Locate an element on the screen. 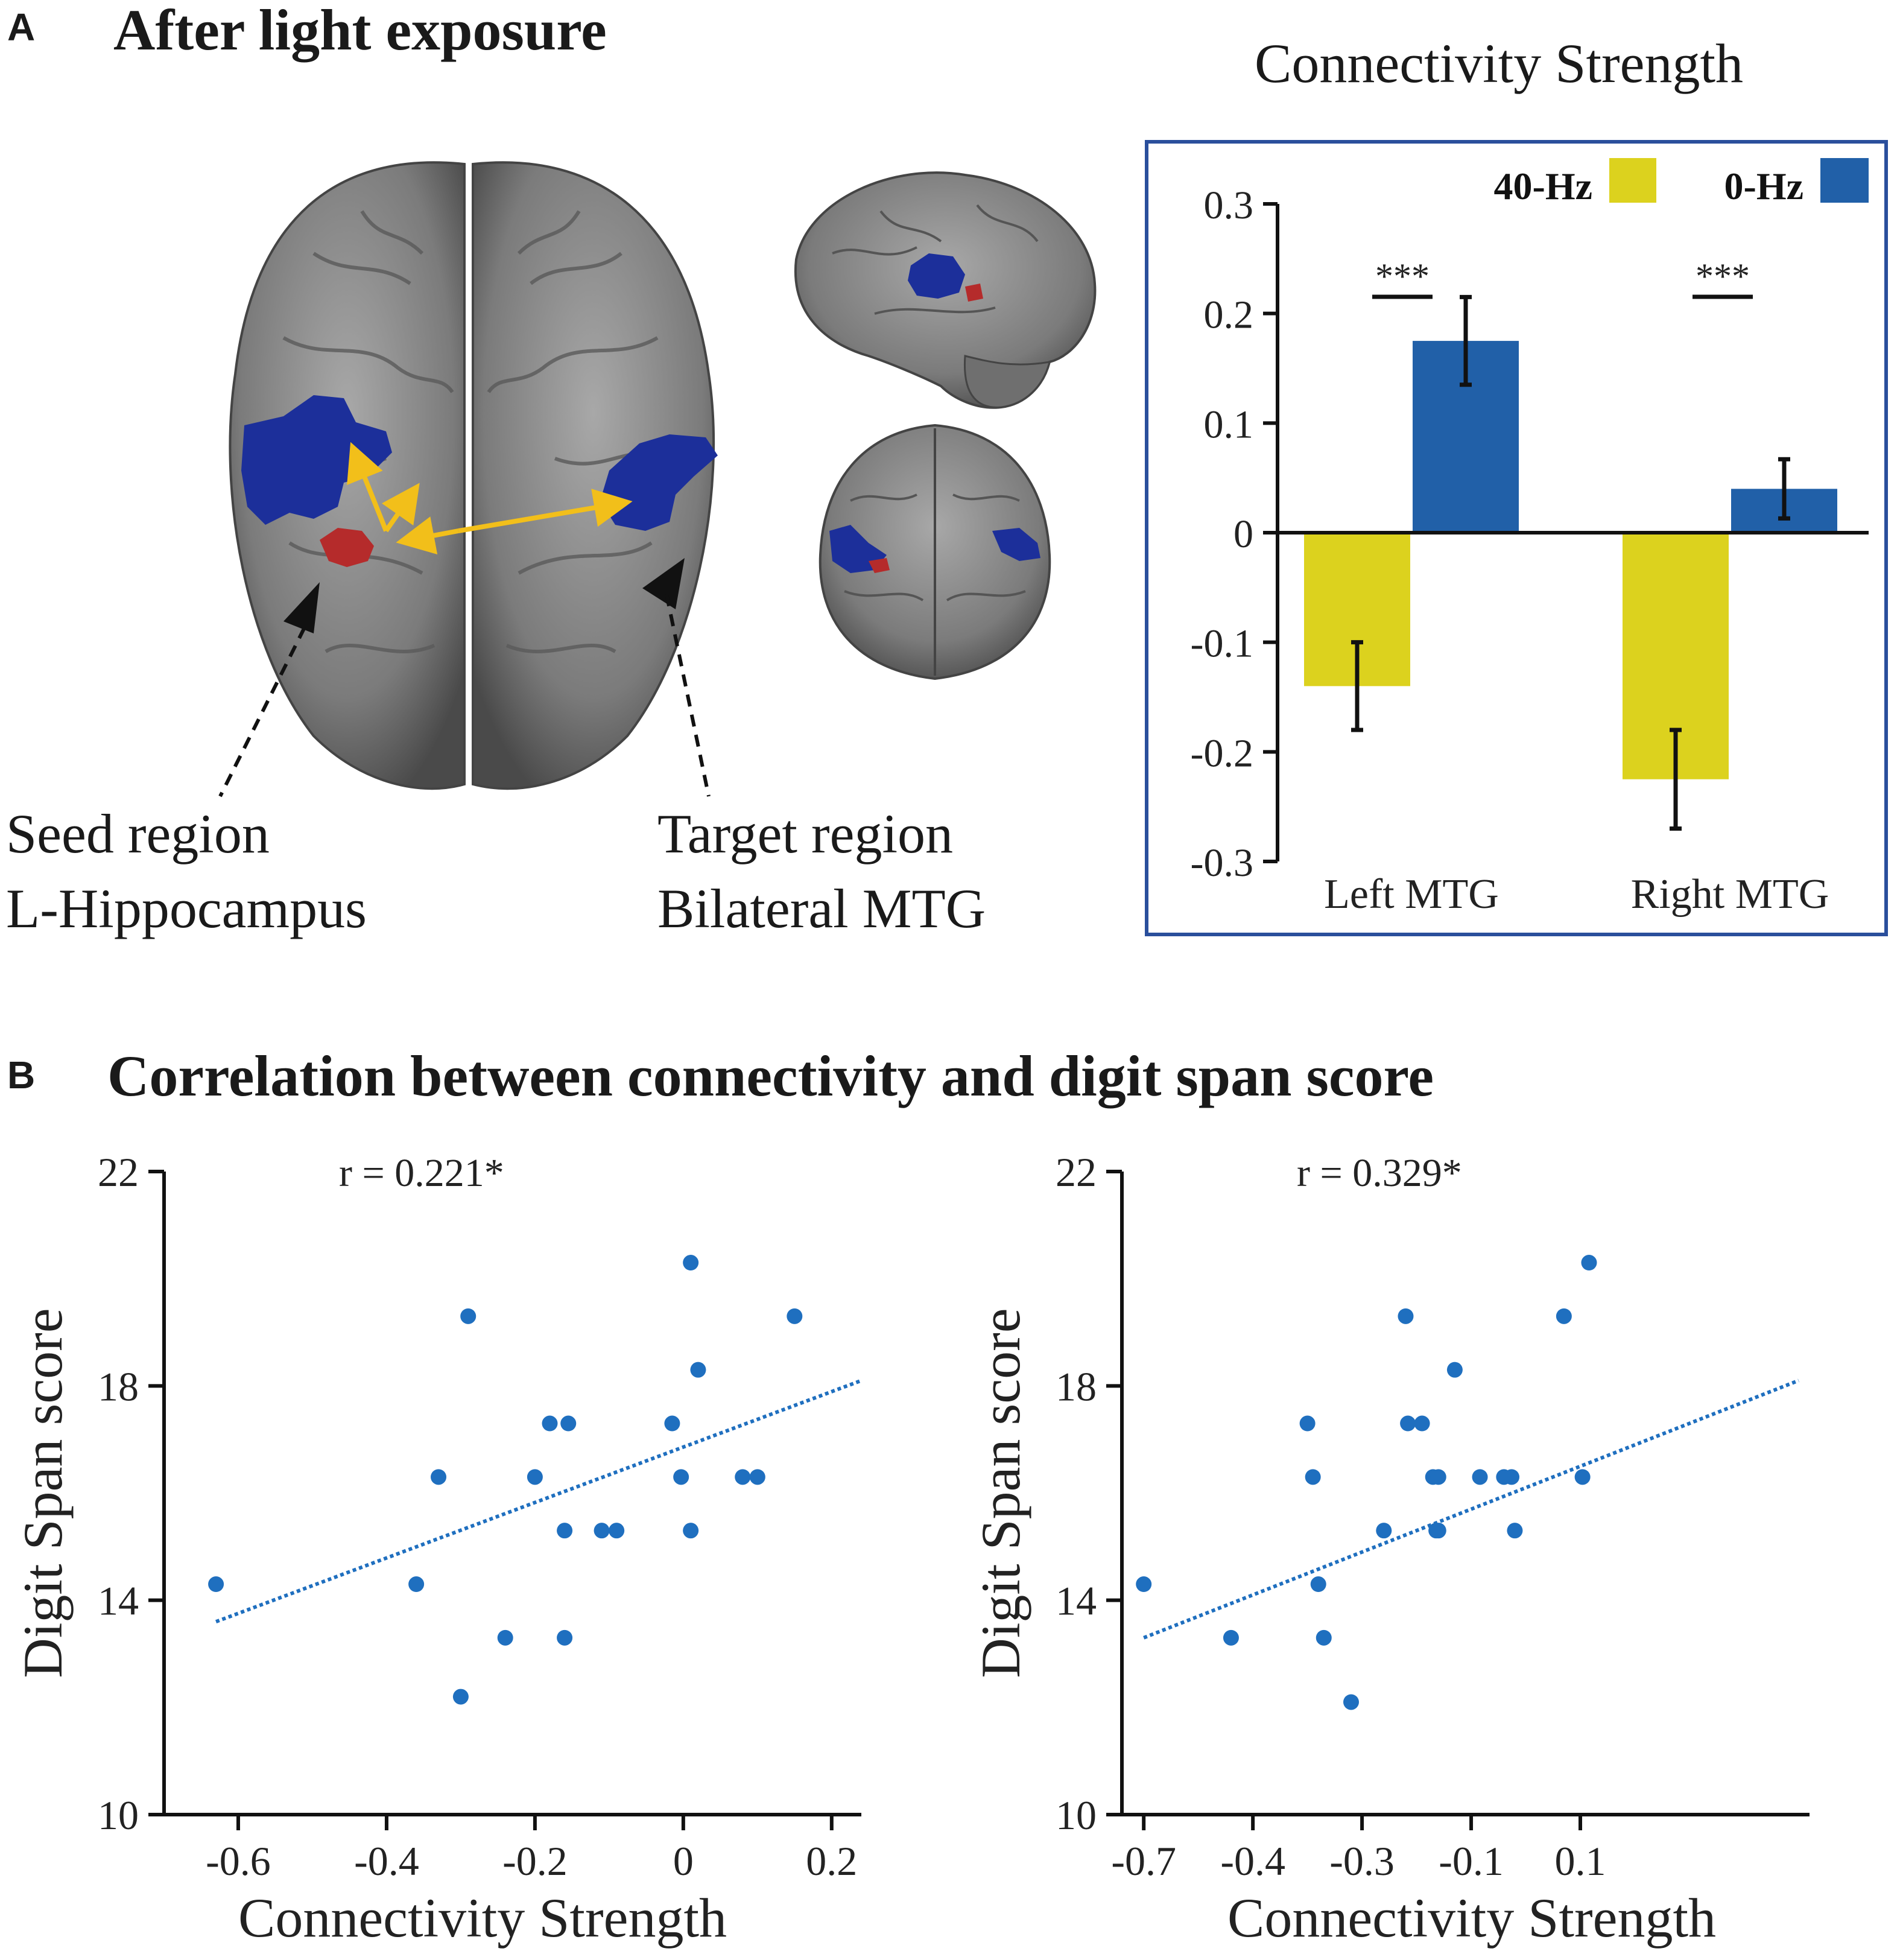  scatter-x-tick-label: -0.6 is located at coordinates (238, 1861).